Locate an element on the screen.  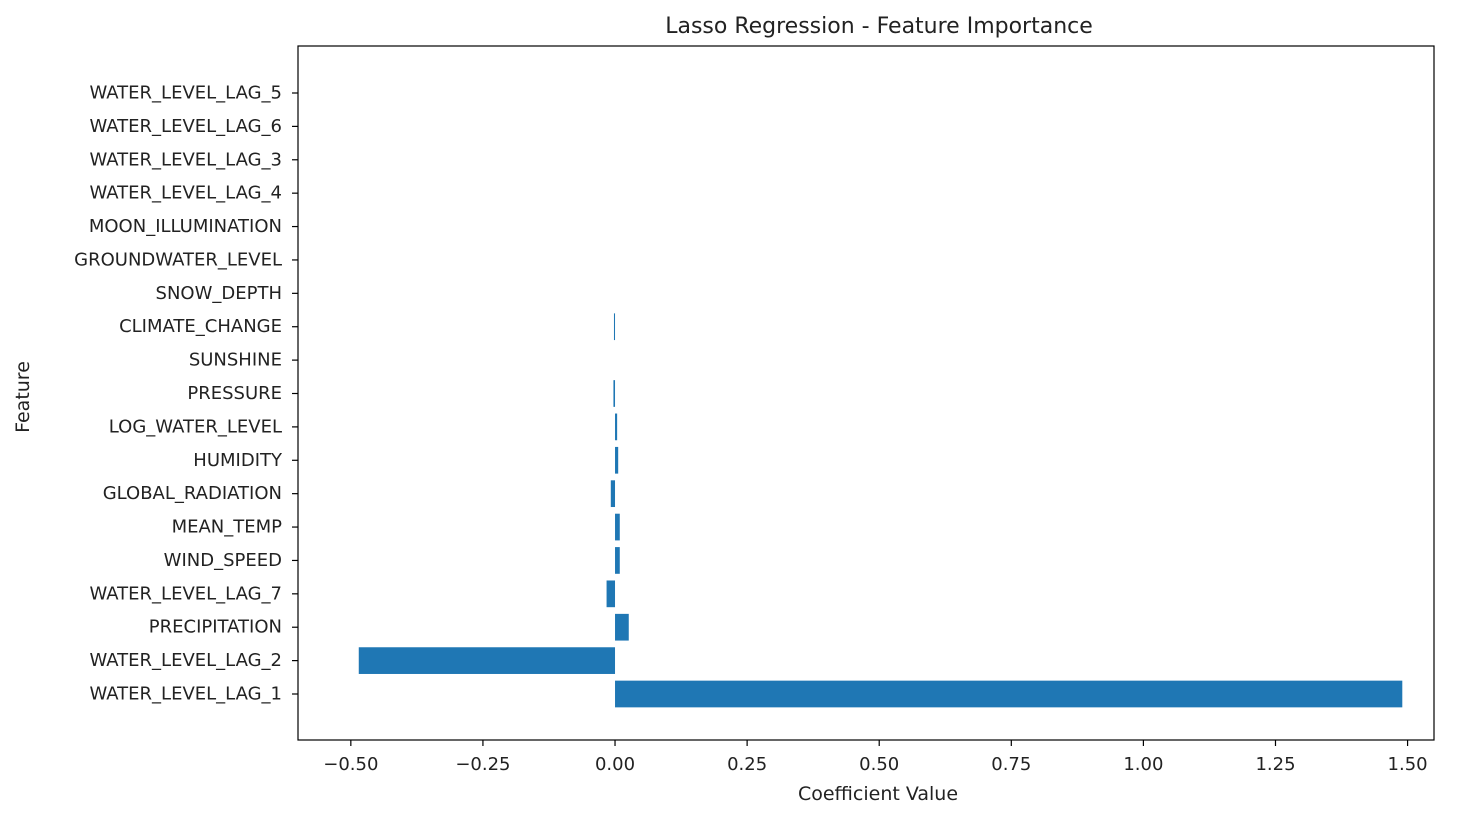
bar-precipitation is located at coordinates (622, 627).